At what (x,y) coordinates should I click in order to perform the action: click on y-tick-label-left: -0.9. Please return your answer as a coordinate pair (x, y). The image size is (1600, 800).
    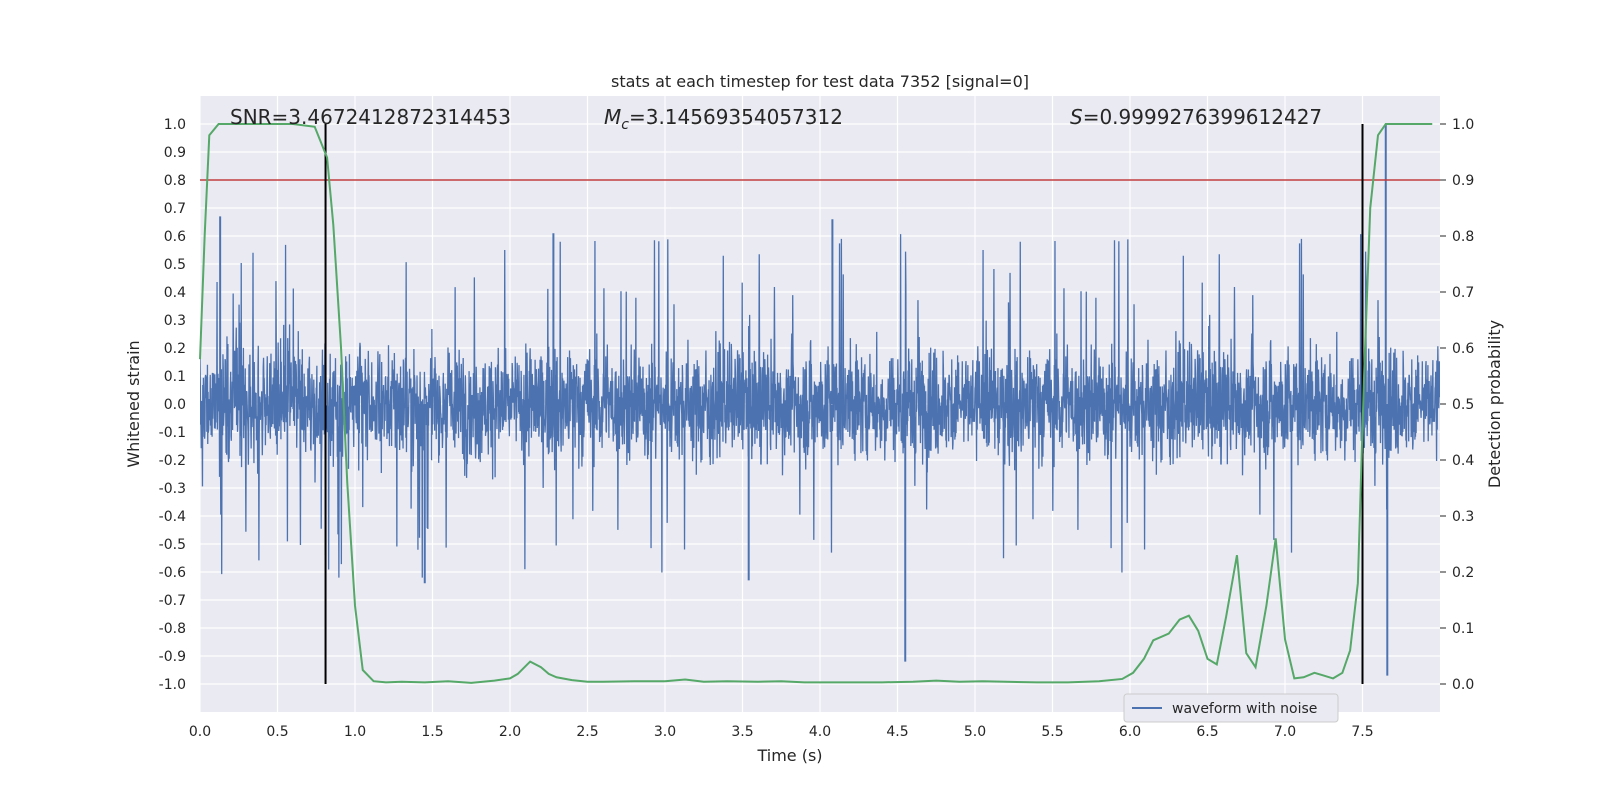
    Looking at the image, I should click on (172, 657).